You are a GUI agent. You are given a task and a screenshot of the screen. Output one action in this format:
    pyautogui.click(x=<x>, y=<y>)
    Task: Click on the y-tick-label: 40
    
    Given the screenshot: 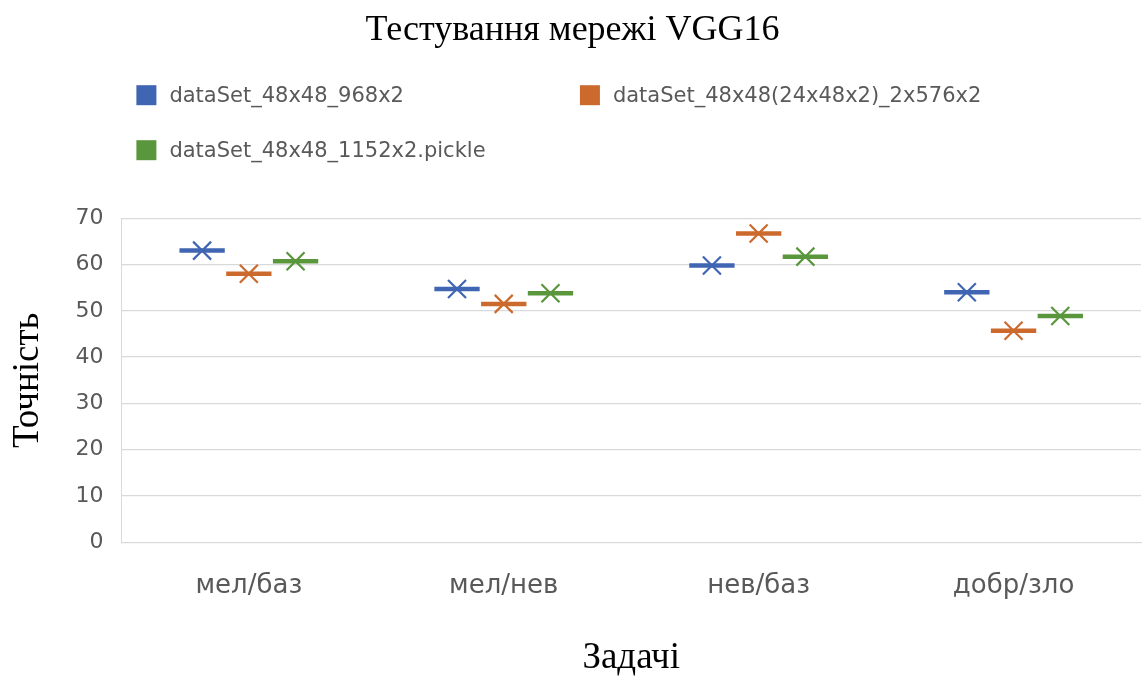 What is the action you would take?
    pyautogui.click(x=89, y=355)
    